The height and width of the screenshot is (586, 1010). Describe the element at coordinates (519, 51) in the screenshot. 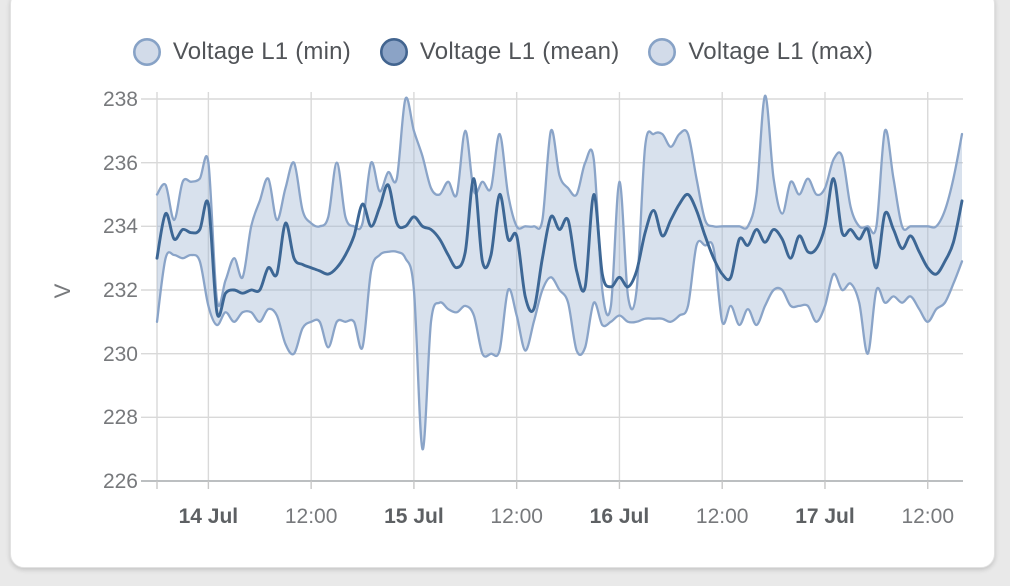

I see `legend-label: Voltage L1 (mean)` at that location.